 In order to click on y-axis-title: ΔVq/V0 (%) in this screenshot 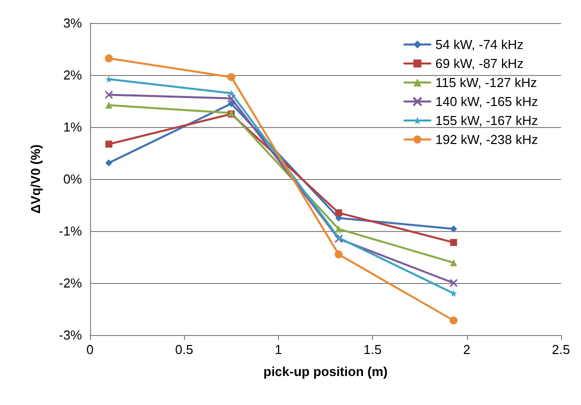, I will do `click(35, 179)`.